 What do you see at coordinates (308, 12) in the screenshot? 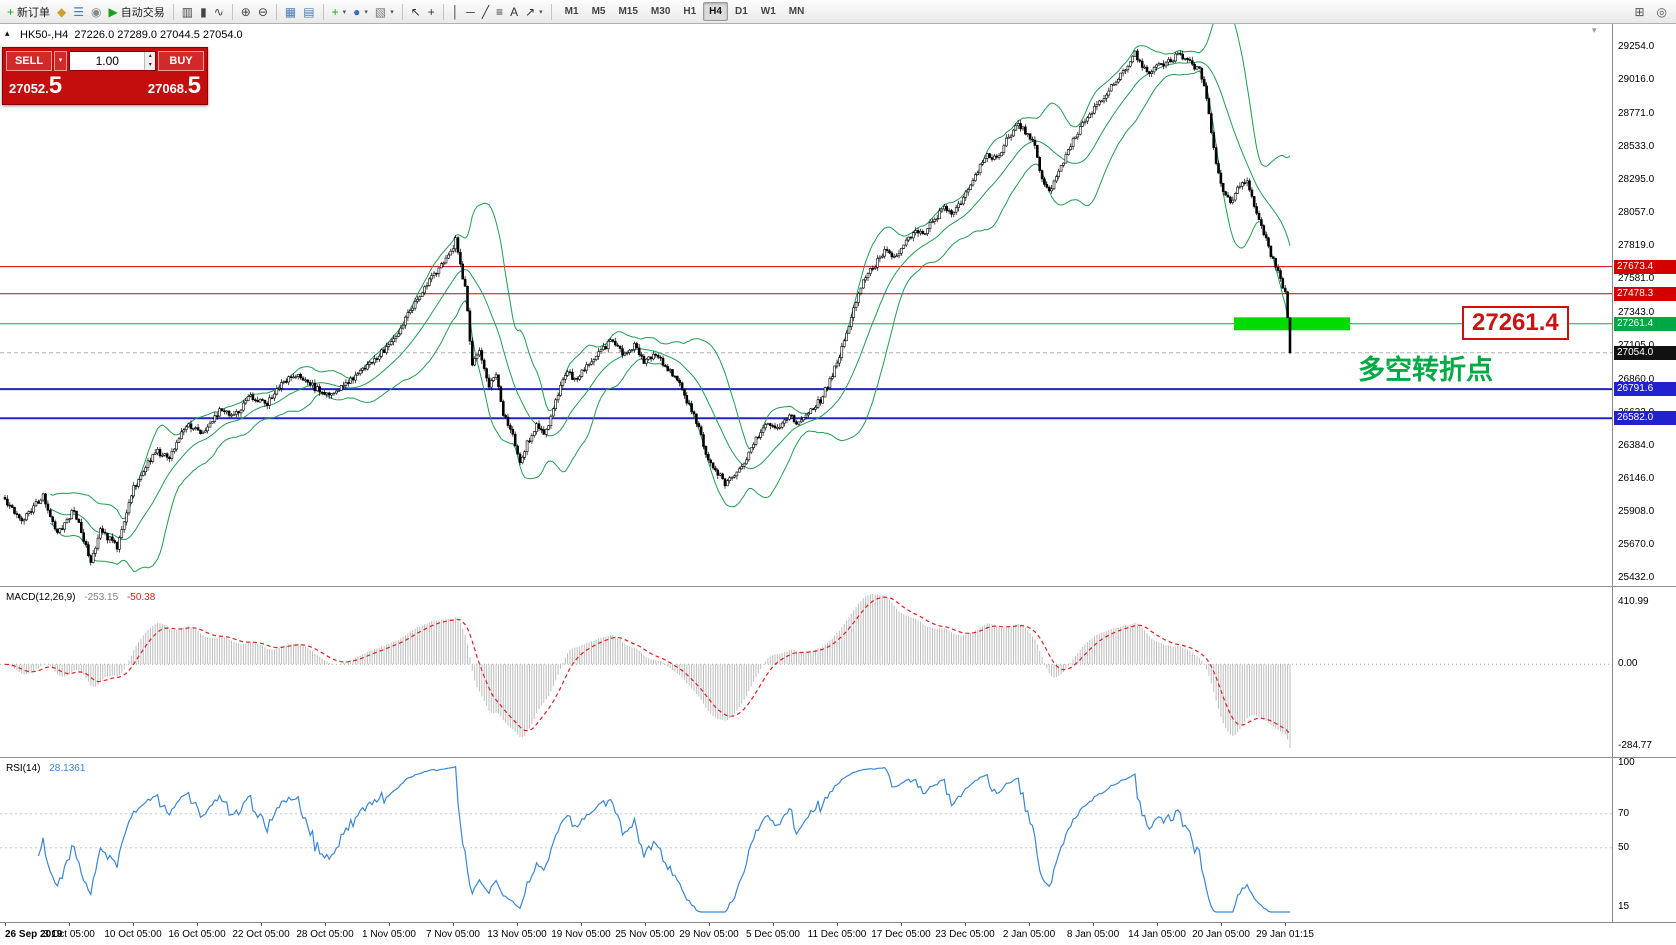
I see `toolbar-auto-arrange-button: ▤` at bounding box center [308, 12].